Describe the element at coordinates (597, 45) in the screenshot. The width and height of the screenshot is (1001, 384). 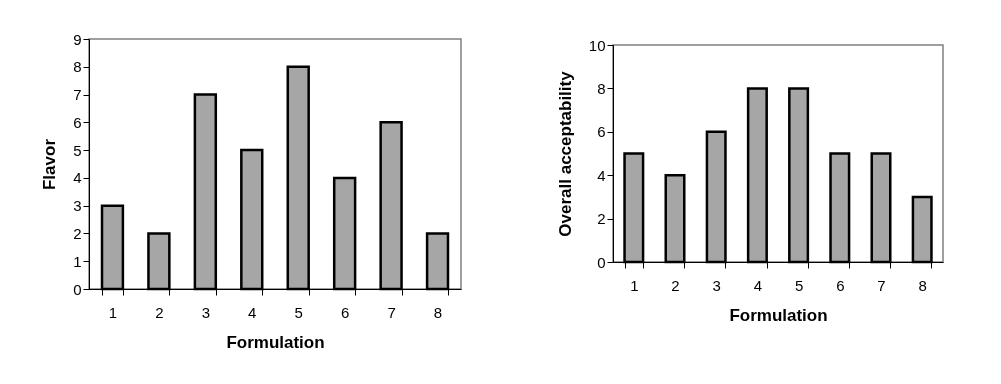
I see `y-tick-label: 10` at that location.